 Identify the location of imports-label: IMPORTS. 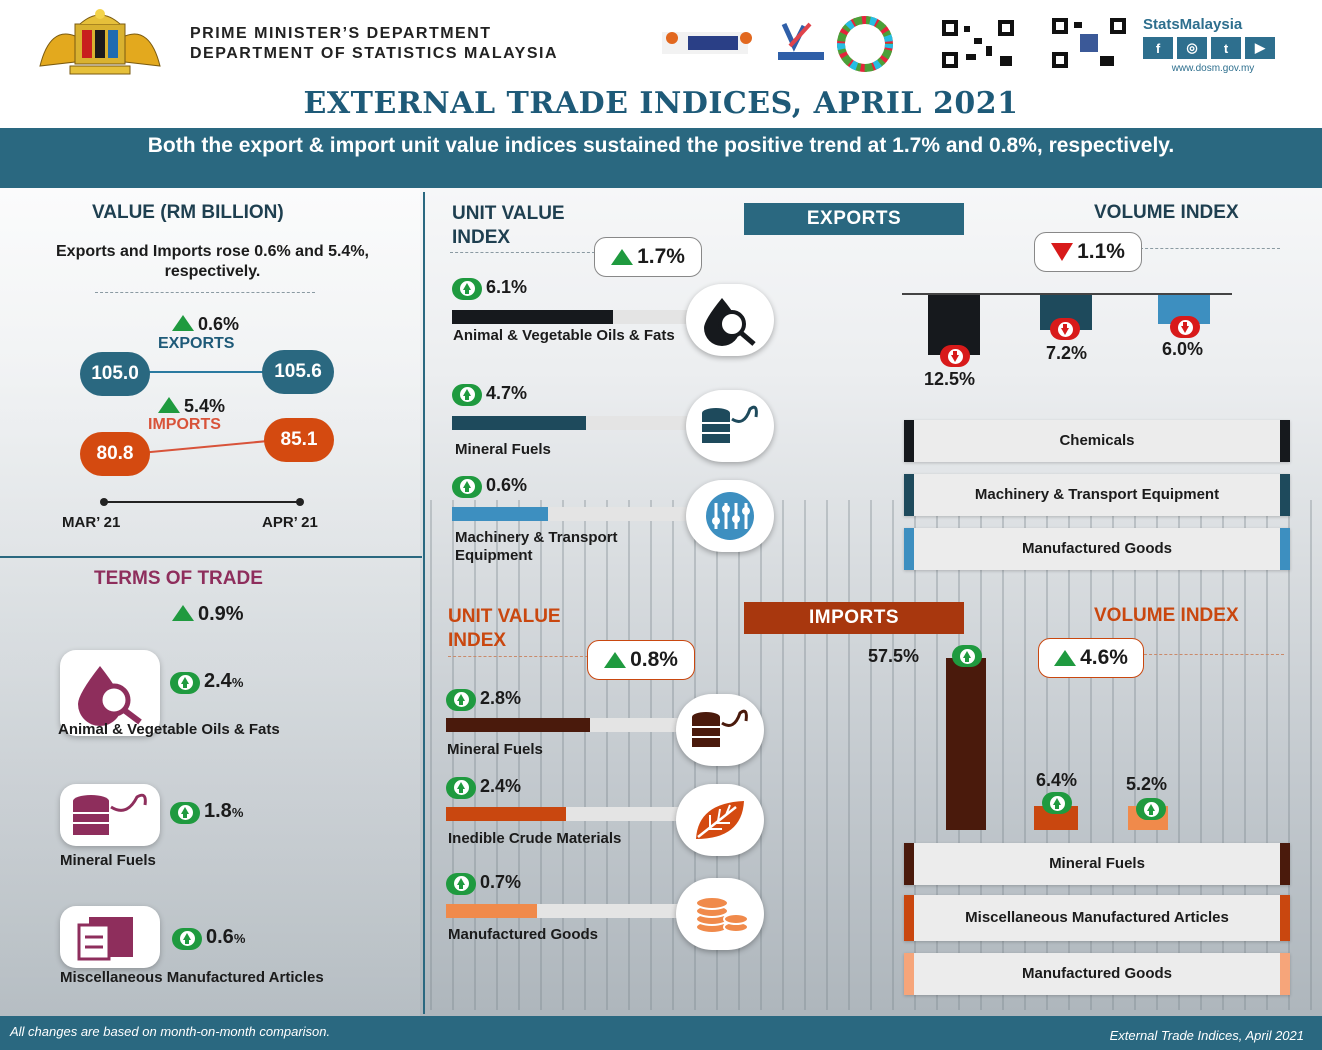
(184, 424).